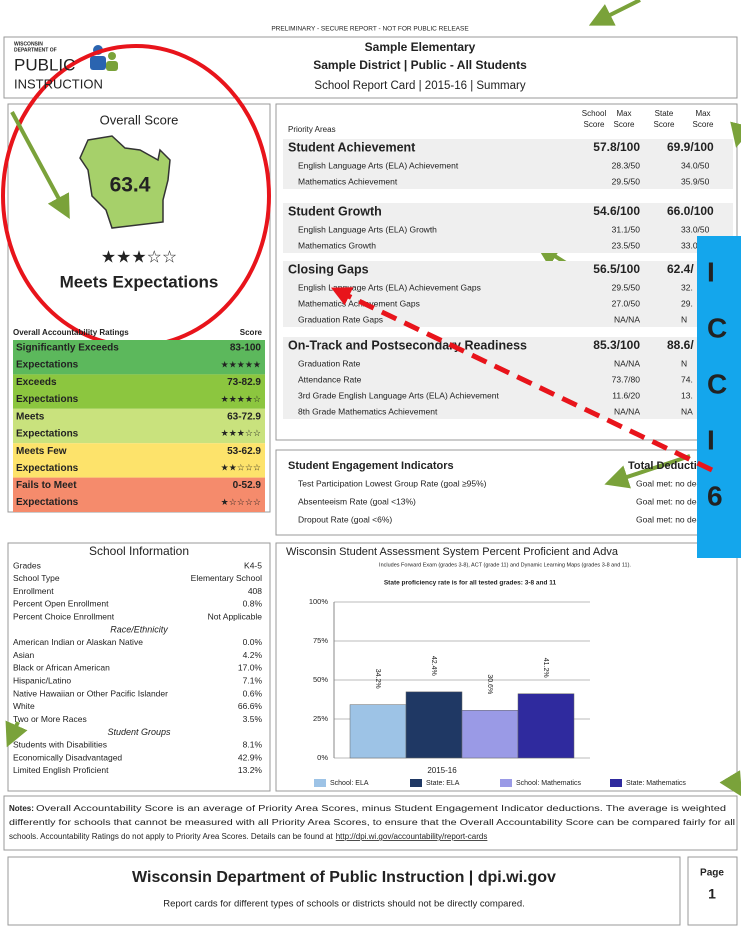  I want to click on priority-title: Priority Areas, so click(312, 129).